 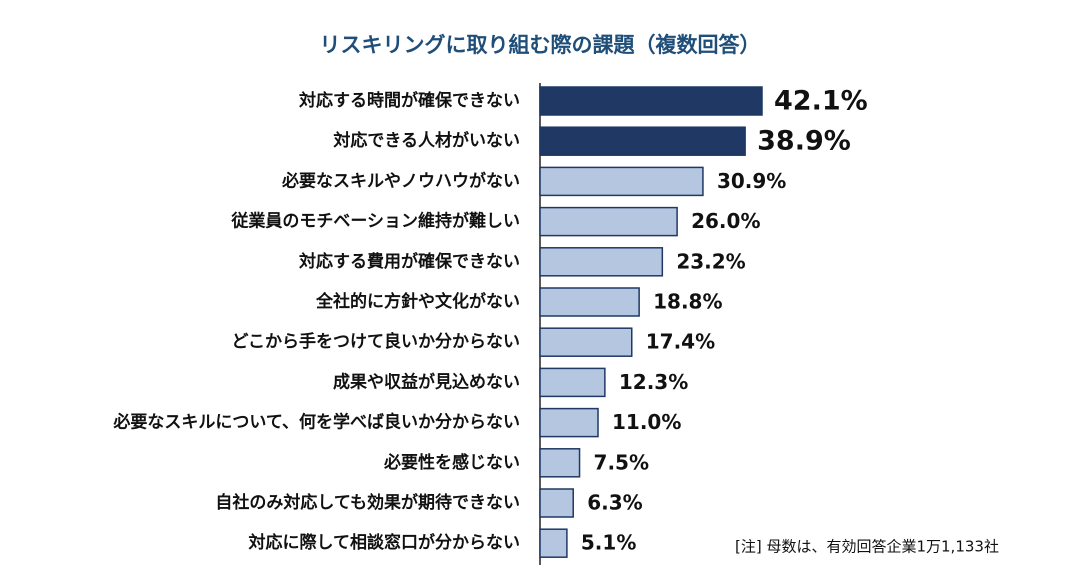 What do you see at coordinates (821, 101) in the screenshot?
I see `value-label: 42.1%` at bounding box center [821, 101].